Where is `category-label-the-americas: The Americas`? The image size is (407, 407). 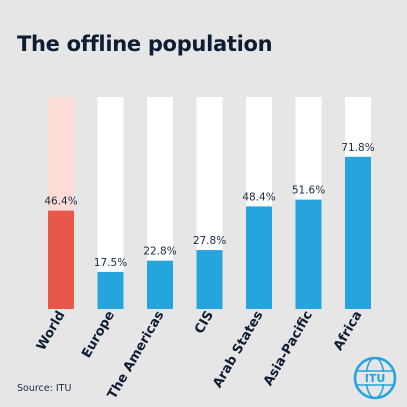
category-label-the-americas: The Americas is located at coordinates (136, 354).